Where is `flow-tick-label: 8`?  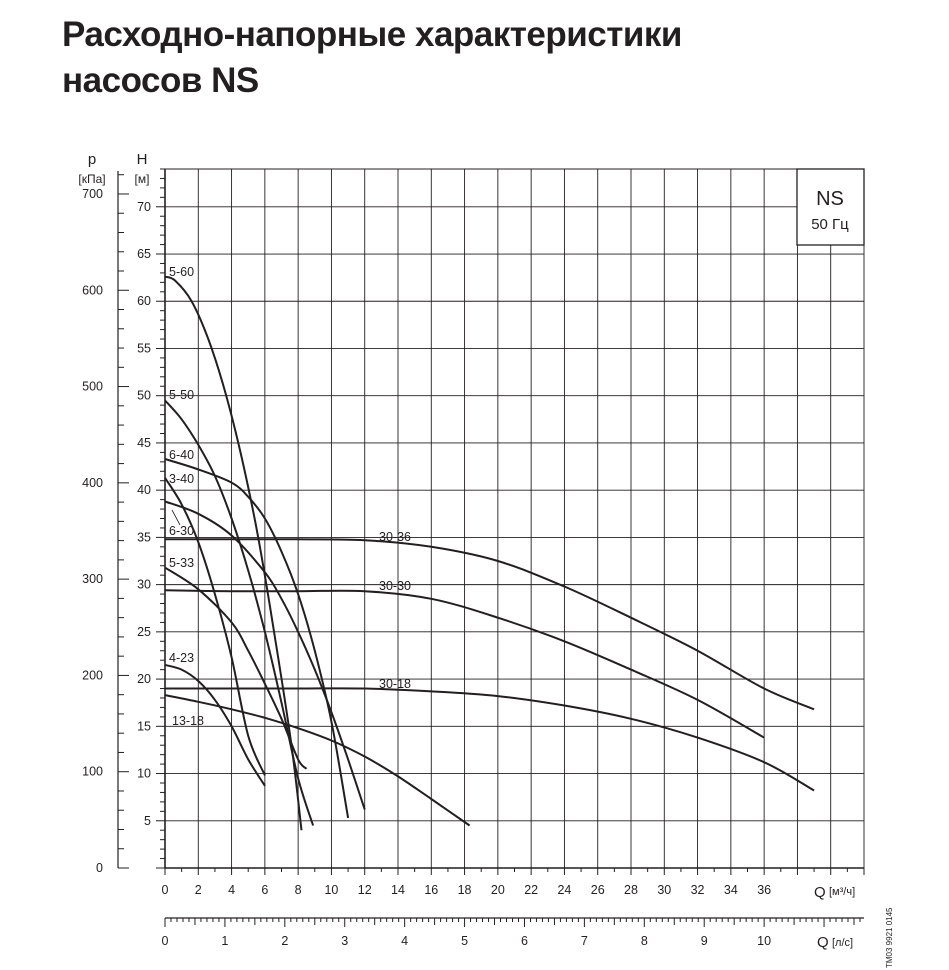 flow-tick-label: 8 is located at coordinates (298, 890).